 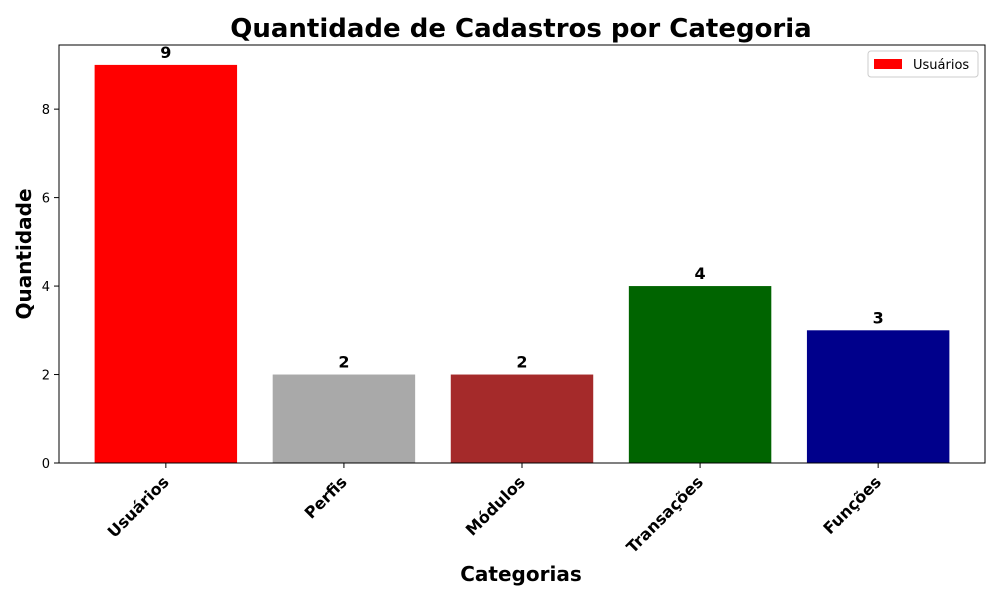 I want to click on legend-box, so click(x=923, y=64).